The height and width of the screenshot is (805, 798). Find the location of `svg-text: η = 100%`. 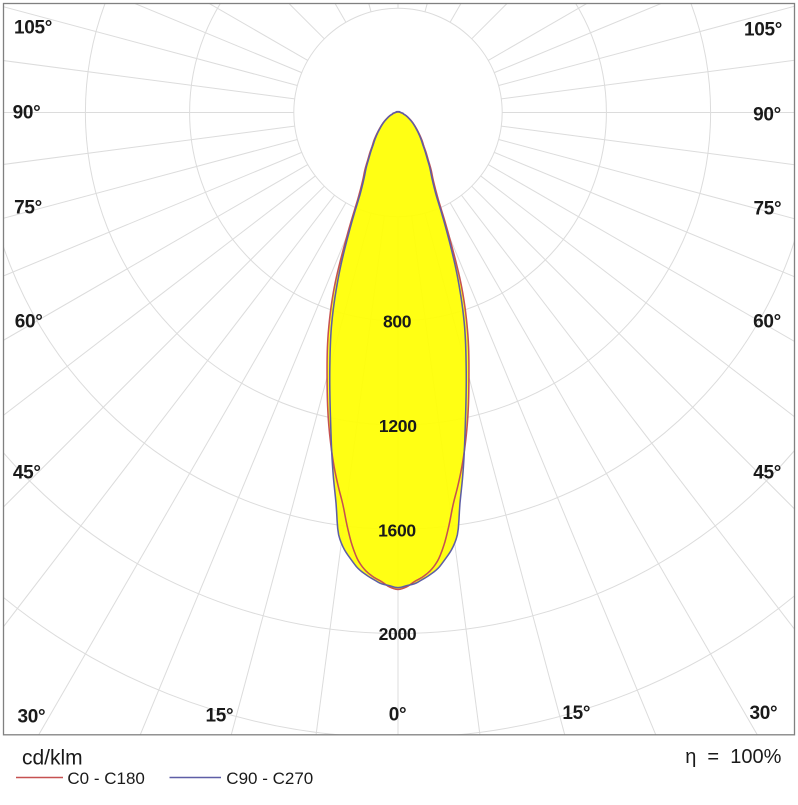

svg-text: η = 100% is located at coordinates (733, 757).